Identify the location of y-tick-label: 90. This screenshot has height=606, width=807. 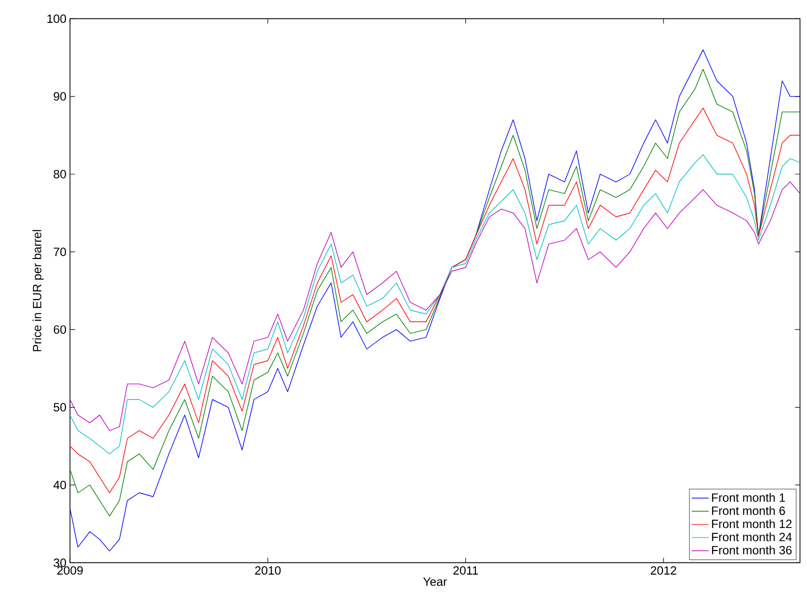
(60, 96).